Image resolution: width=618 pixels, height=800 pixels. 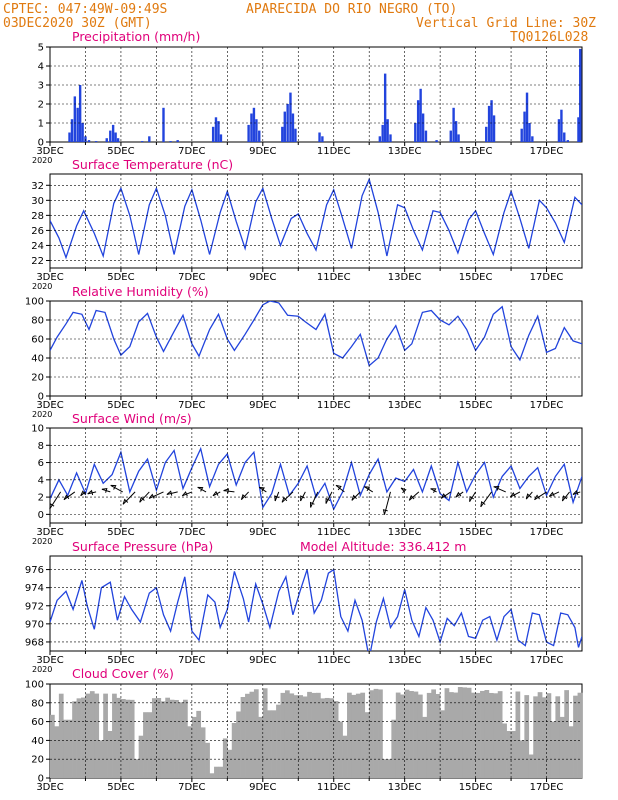 What do you see at coordinates (120, 660) in the screenshot?
I see `pressure-xtick-label: 5DEC` at bounding box center [120, 660].